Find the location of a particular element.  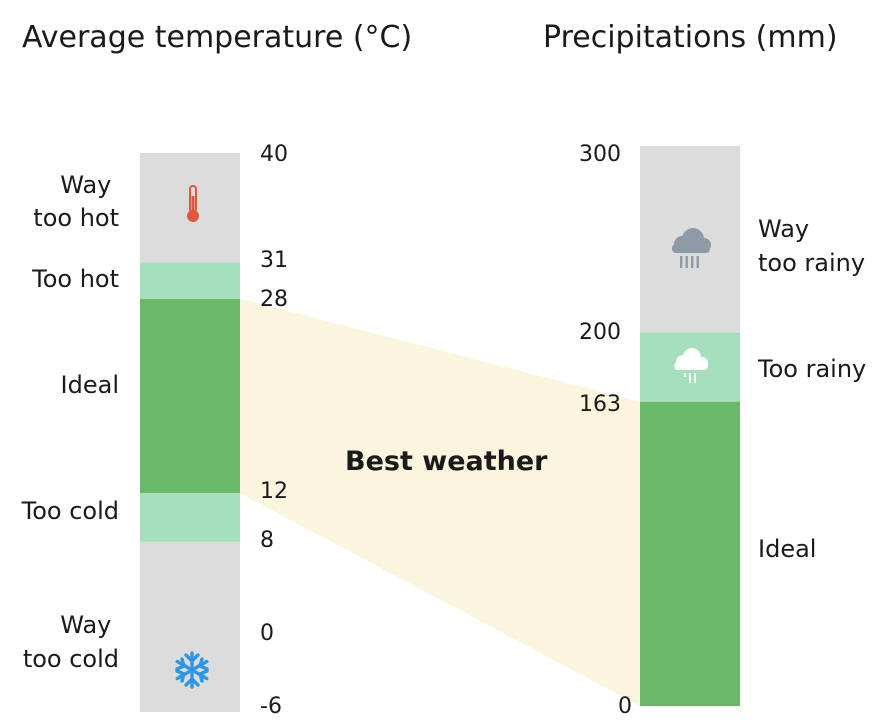

precip-tick: 200 is located at coordinates (600, 332).